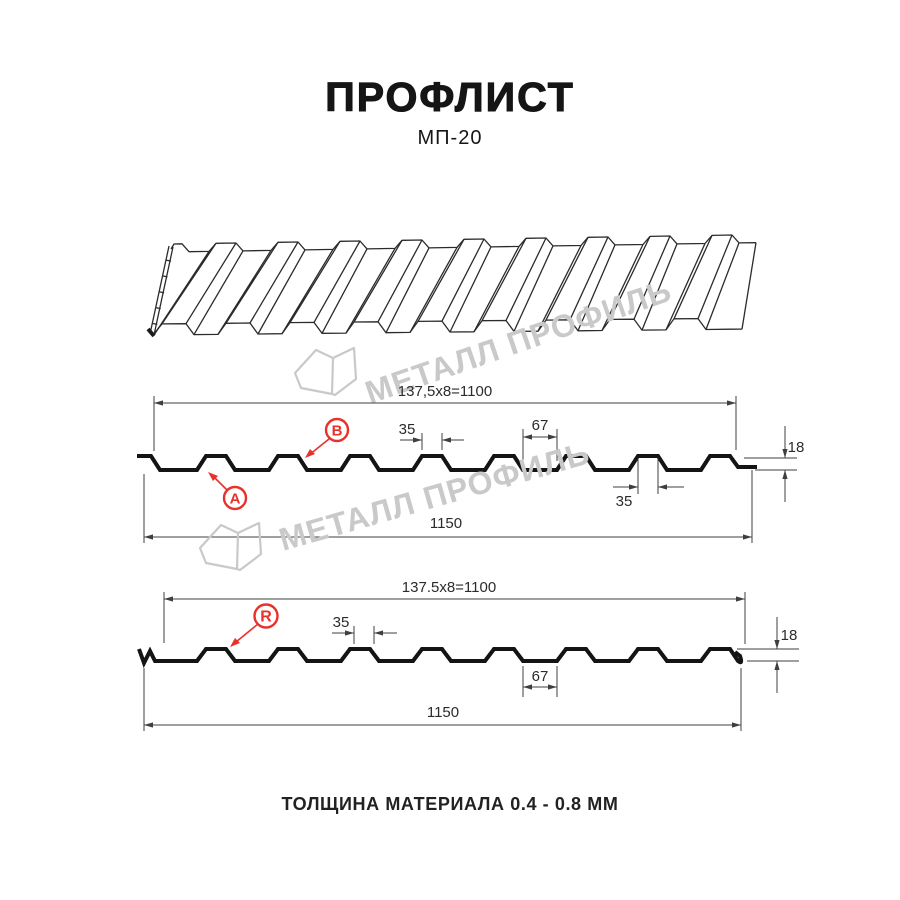  I want to click on sheet-3d-near-edge, so click(447, 327).